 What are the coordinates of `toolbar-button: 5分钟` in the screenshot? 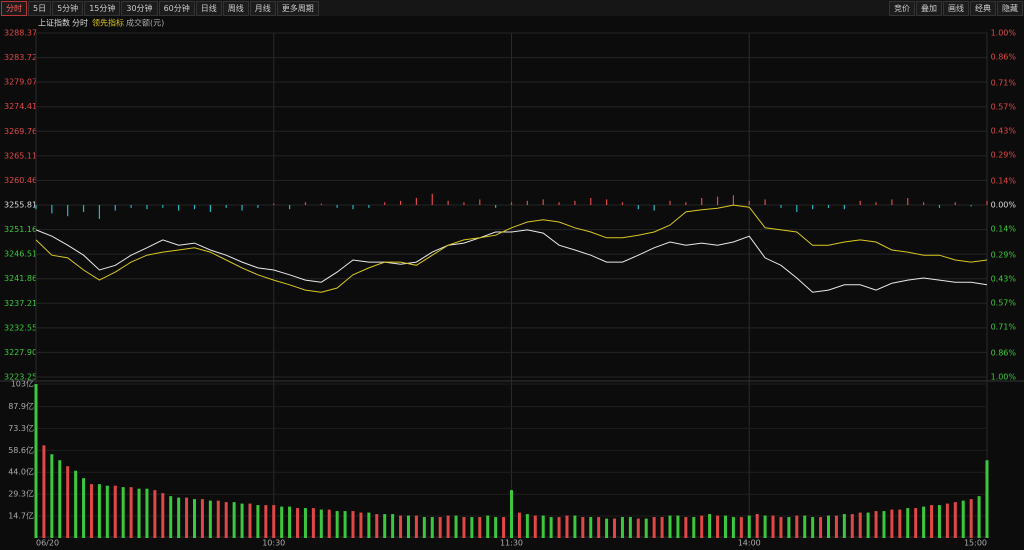 It's located at (68, 8).